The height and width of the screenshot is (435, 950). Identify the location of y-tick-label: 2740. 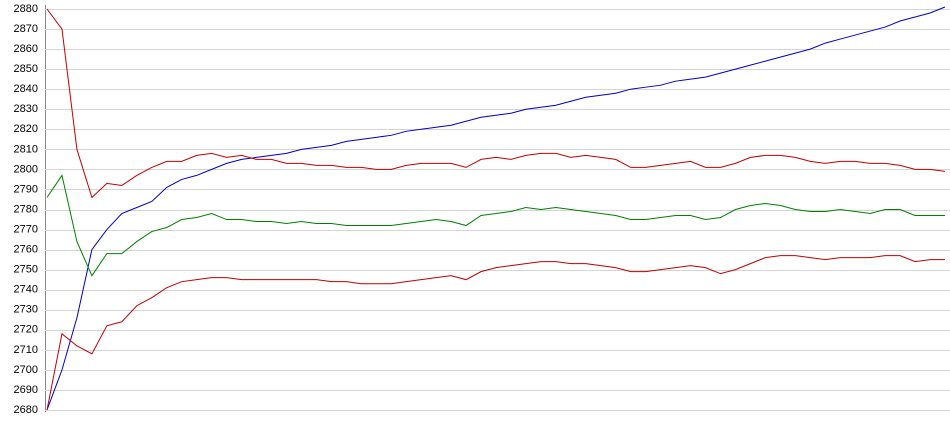
(26, 290).